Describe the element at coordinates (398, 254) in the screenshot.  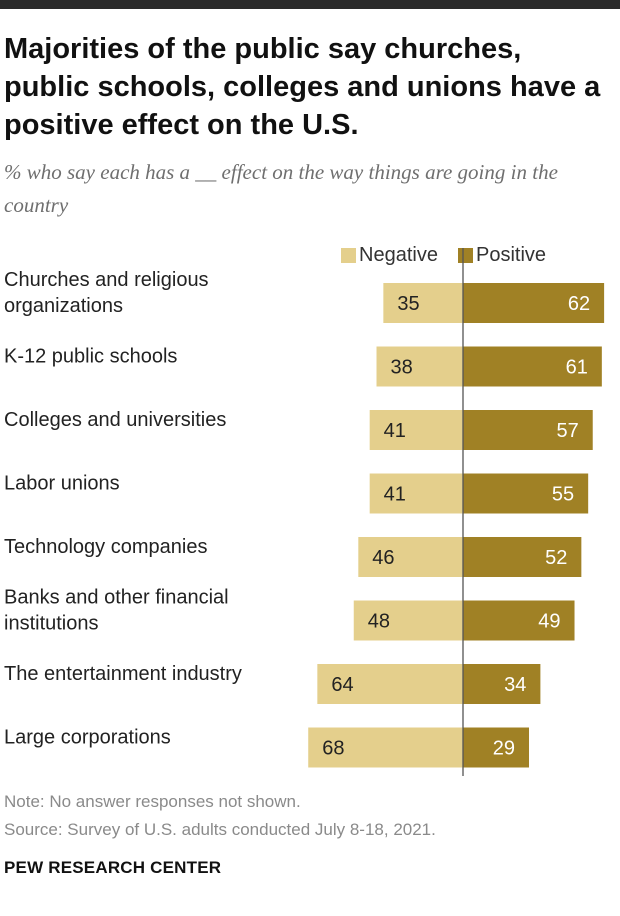
I see `legend-negative-label: Negative` at that location.